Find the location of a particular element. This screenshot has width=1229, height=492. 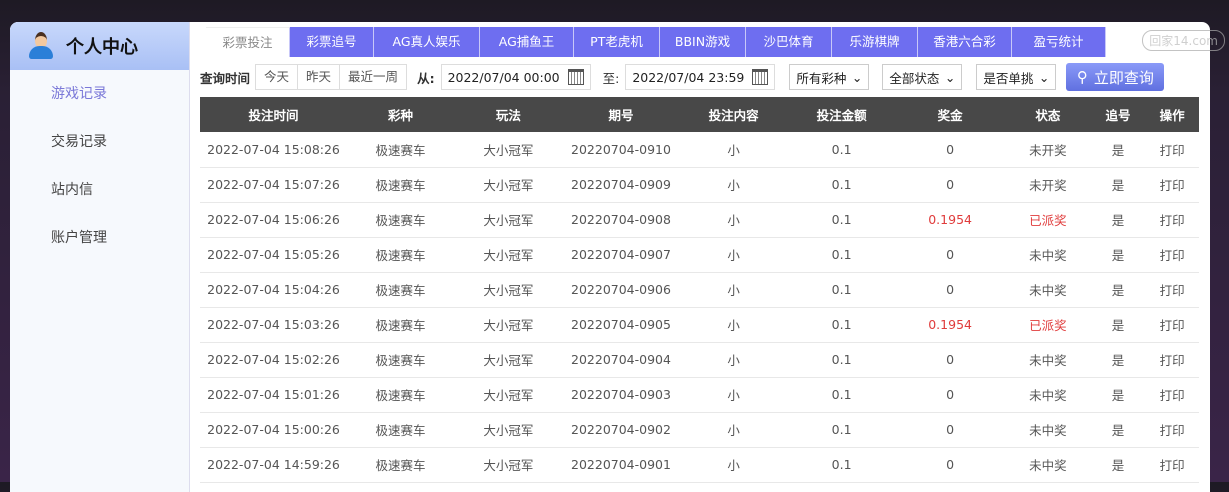

search-button: ⚲ 立即查询 is located at coordinates (1115, 77).